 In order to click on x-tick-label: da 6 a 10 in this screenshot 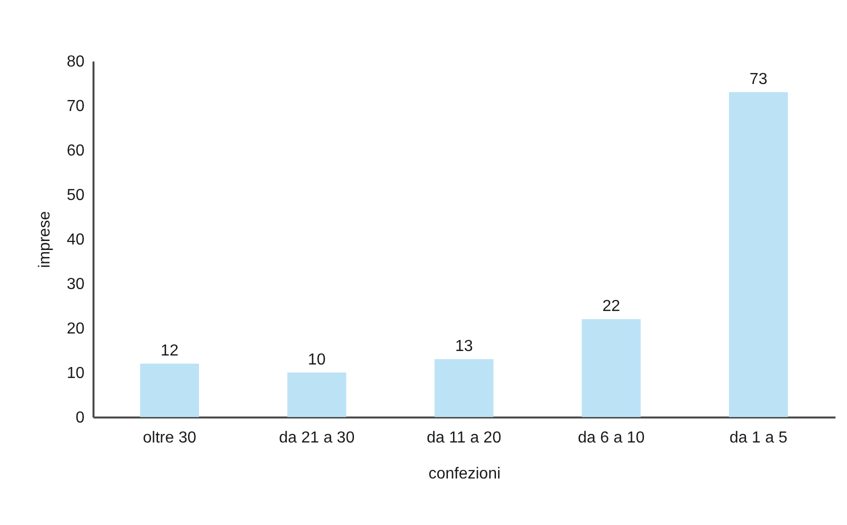, I will do `click(611, 438)`.